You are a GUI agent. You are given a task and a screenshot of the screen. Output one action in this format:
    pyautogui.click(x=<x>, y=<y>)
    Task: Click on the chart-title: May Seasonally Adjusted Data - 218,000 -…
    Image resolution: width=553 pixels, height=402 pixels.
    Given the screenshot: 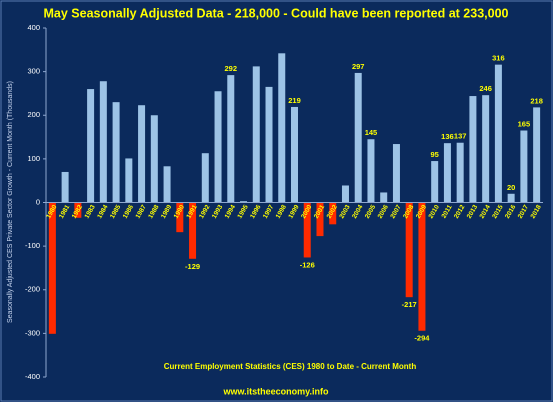 What is the action you would take?
    pyautogui.click(x=276, y=13)
    